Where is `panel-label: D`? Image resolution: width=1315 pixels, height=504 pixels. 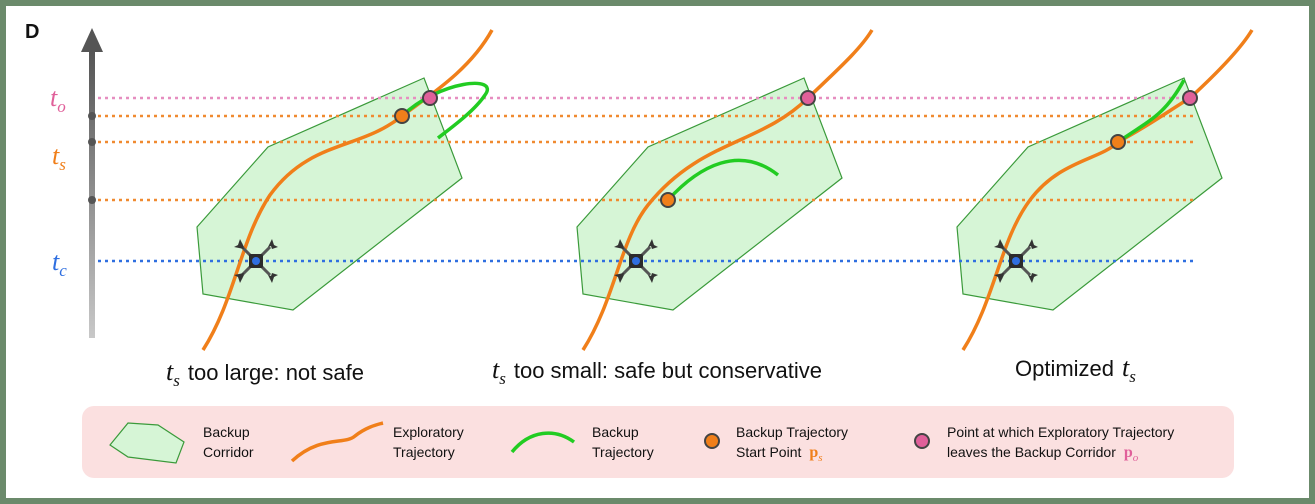
panel-label: D is located at coordinates (32, 32).